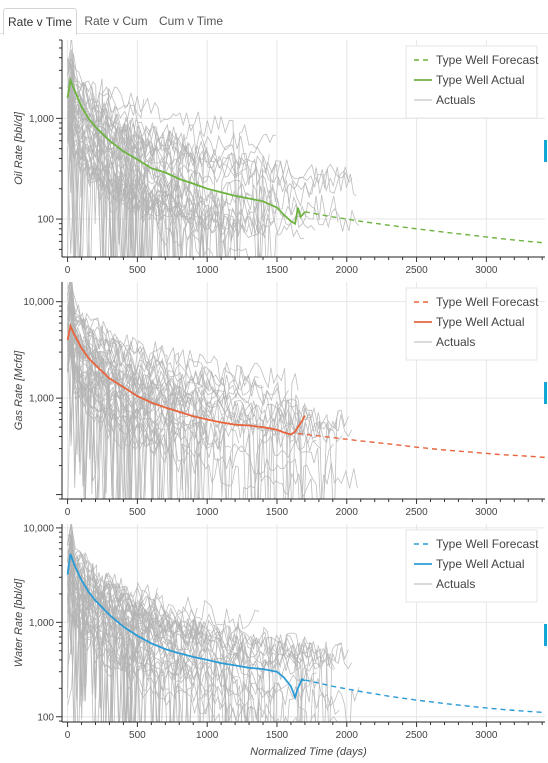 The width and height of the screenshot is (548, 763). I want to click on tab-rate-v-time: Rate v Time, so click(40, 21).